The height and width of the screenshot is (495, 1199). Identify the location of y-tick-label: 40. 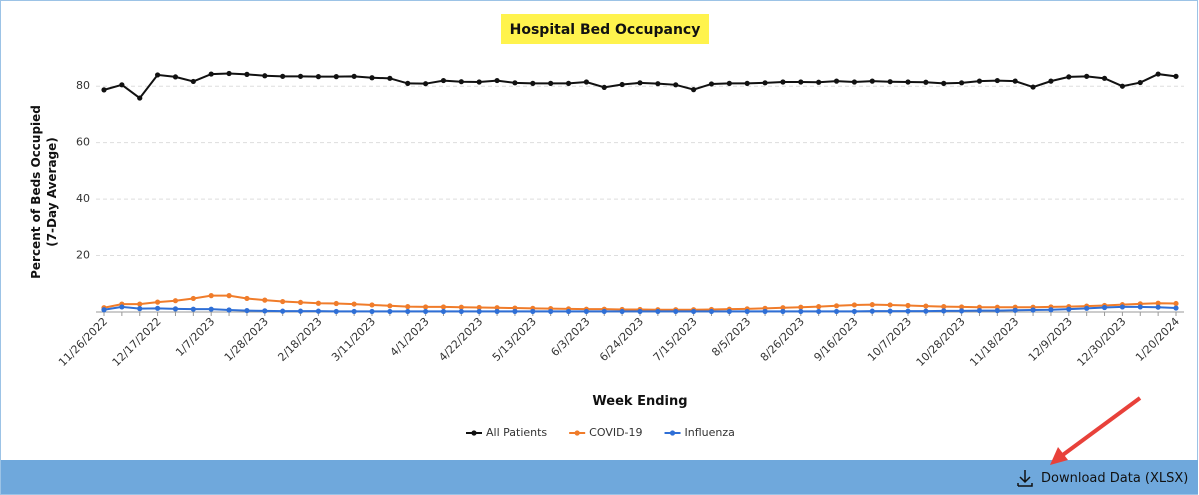
(83, 198).